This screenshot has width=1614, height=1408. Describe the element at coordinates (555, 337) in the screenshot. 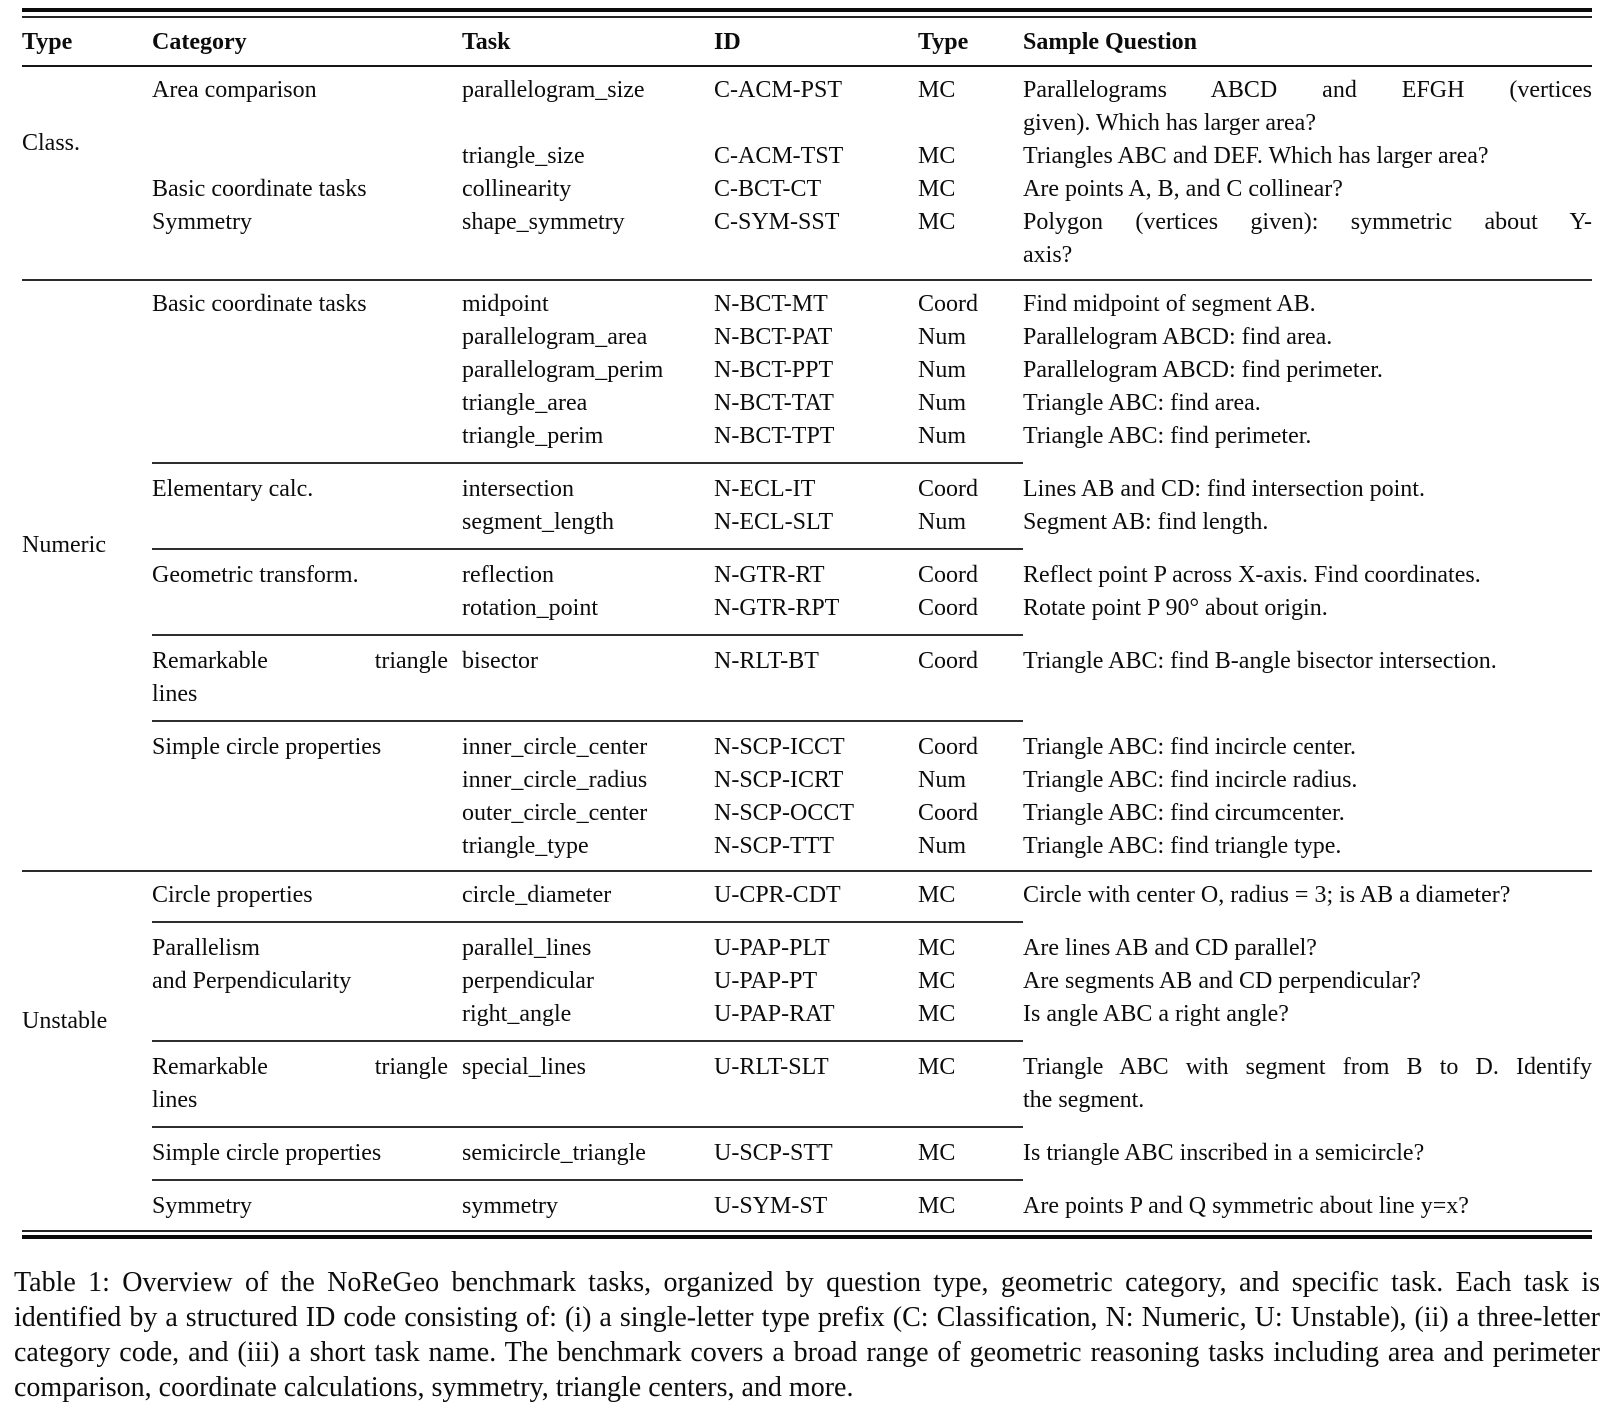

I see `task-cell: parallelogram_area` at that location.